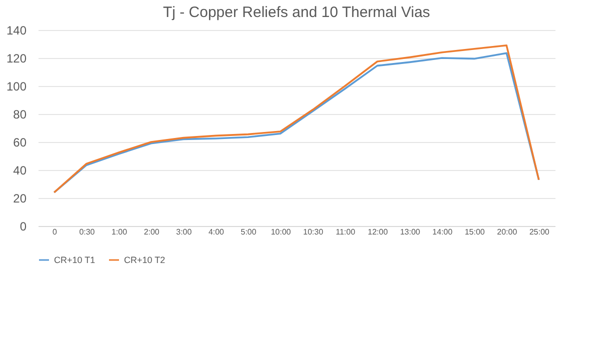  What do you see at coordinates (87, 232) in the screenshot?
I see `x-tick-label: 0:30` at bounding box center [87, 232].